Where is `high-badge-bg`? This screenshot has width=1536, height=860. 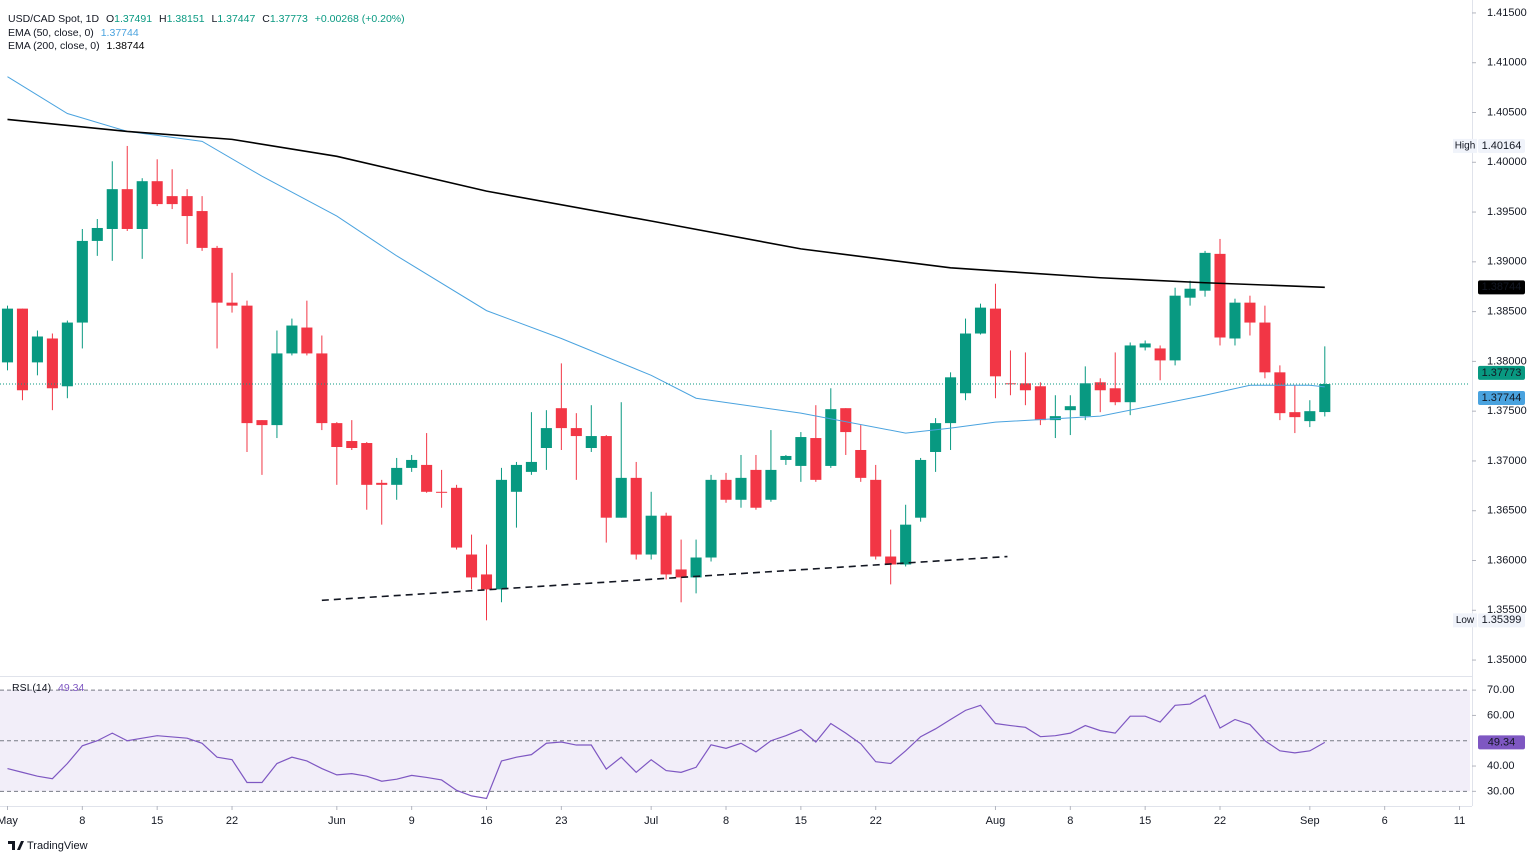 high-badge-bg is located at coordinates (1501, 145).